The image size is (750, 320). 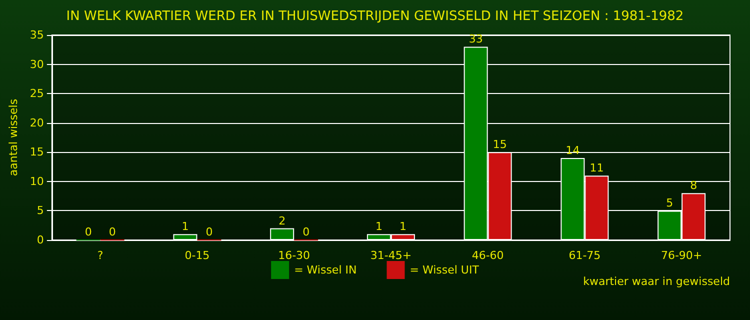 What do you see at coordinates (391, 255) in the screenshot?
I see `x-tick-label: 31-45+` at bounding box center [391, 255].